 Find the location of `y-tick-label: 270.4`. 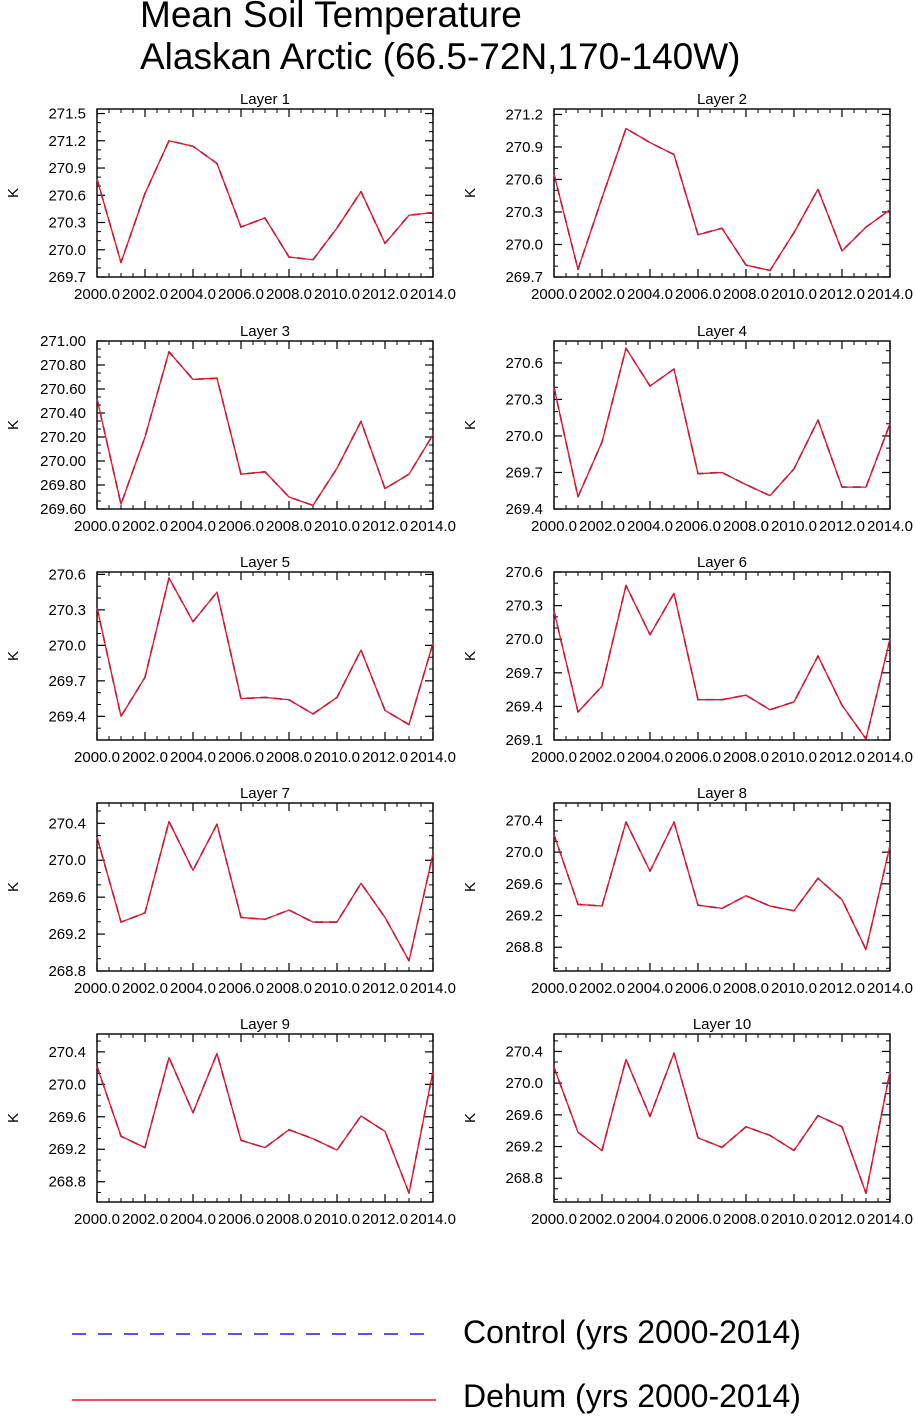

y-tick-label: 270.4 is located at coordinates (524, 1051).